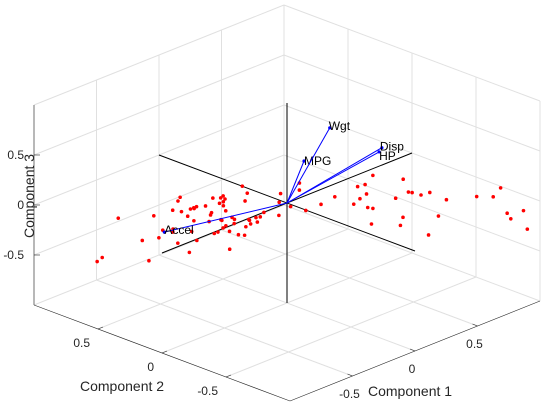  Describe the element at coordinates (317, 161) in the screenshot. I see `vector-label-mpg: MPG` at that location.